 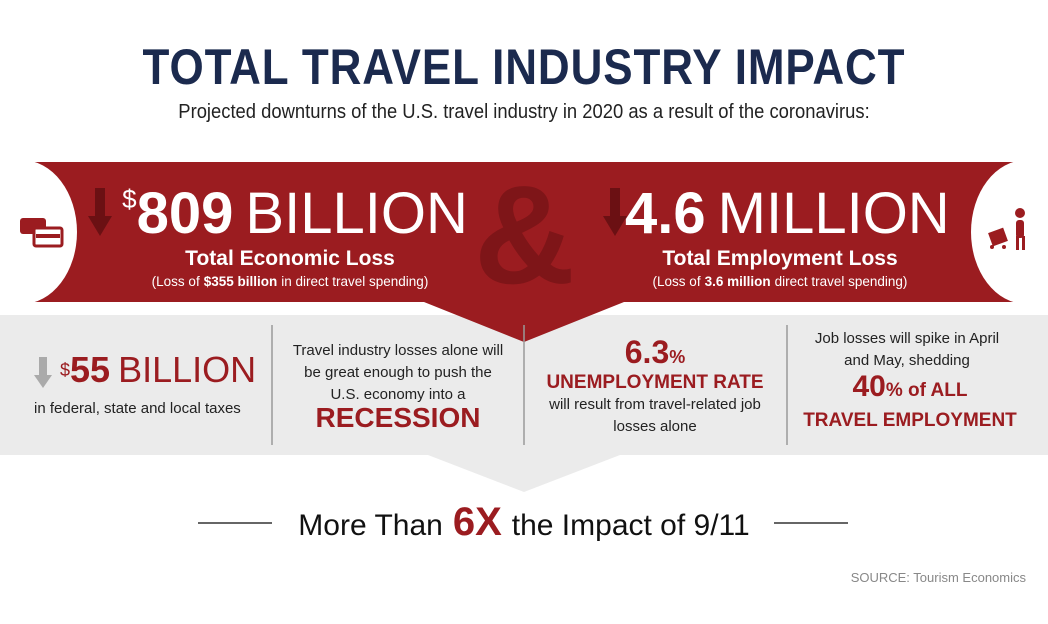 What do you see at coordinates (841, 281) in the screenshot?
I see `note-text: direct travel spending)` at bounding box center [841, 281].